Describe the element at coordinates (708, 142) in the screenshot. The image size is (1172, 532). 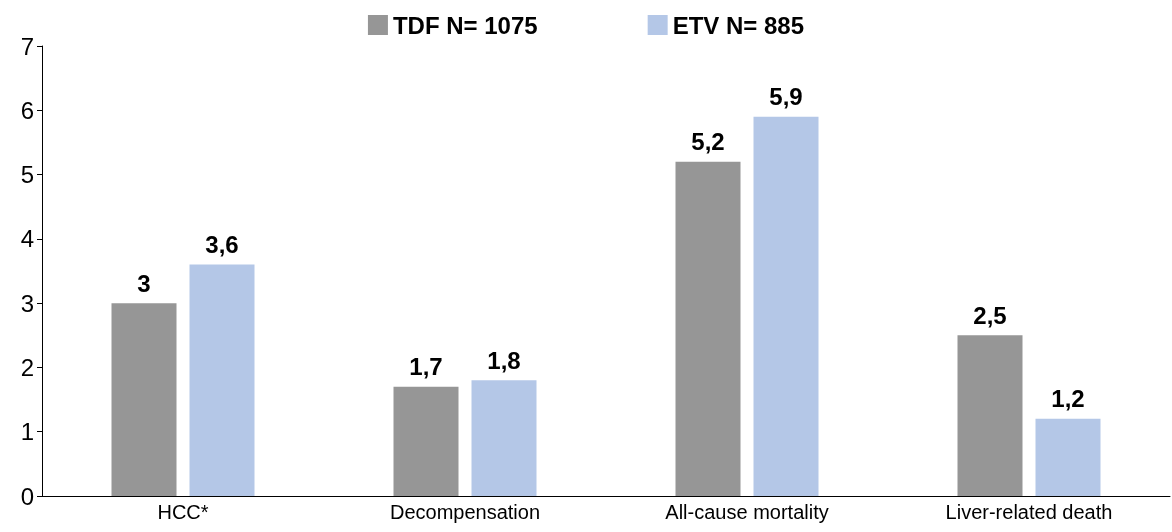
I see `data-label: 5,2` at that location.